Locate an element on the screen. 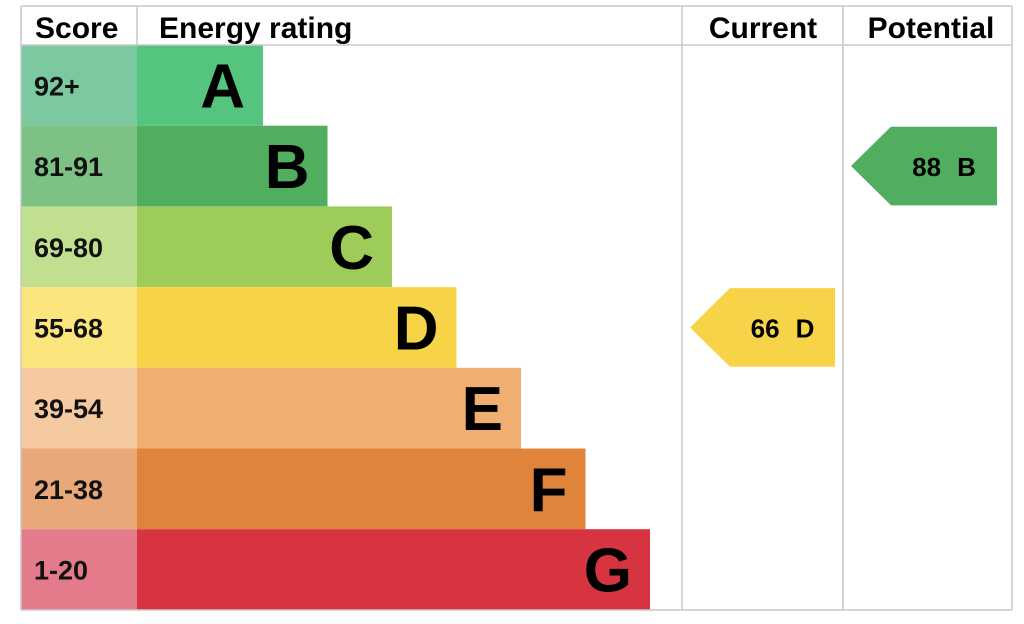 This screenshot has height=624, width=1024. band-bar-b is located at coordinates (232, 166).